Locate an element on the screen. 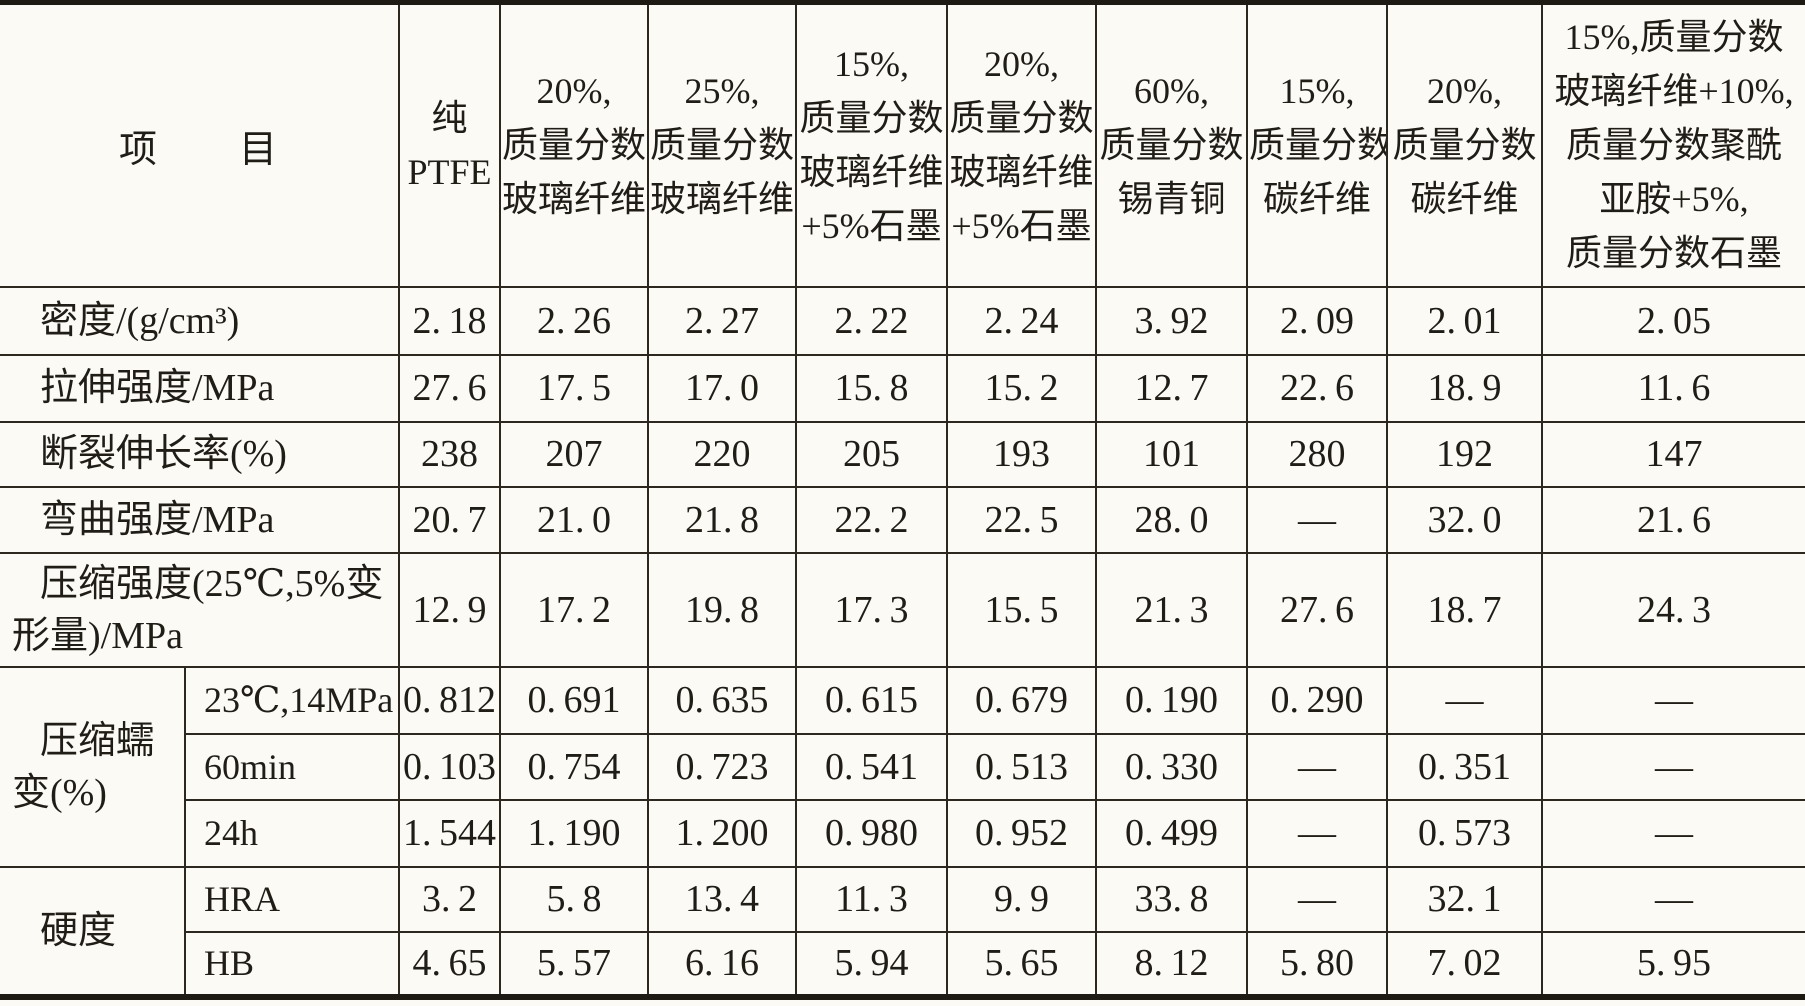  value-cell: 12. 7 is located at coordinates (1172, 388).